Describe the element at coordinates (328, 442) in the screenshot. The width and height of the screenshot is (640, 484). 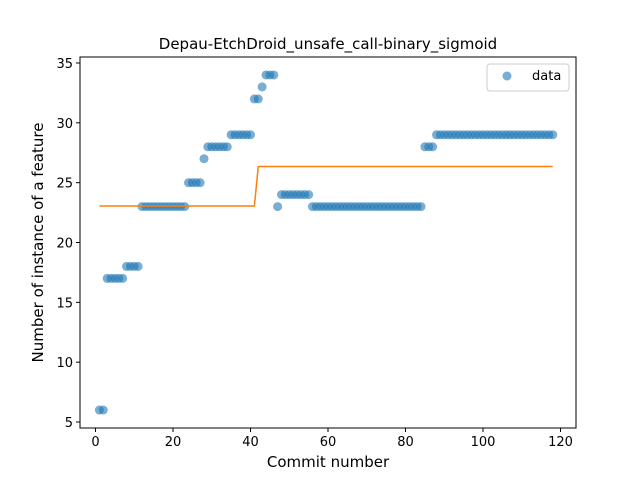
I see `x-tick-label: 60` at that location.